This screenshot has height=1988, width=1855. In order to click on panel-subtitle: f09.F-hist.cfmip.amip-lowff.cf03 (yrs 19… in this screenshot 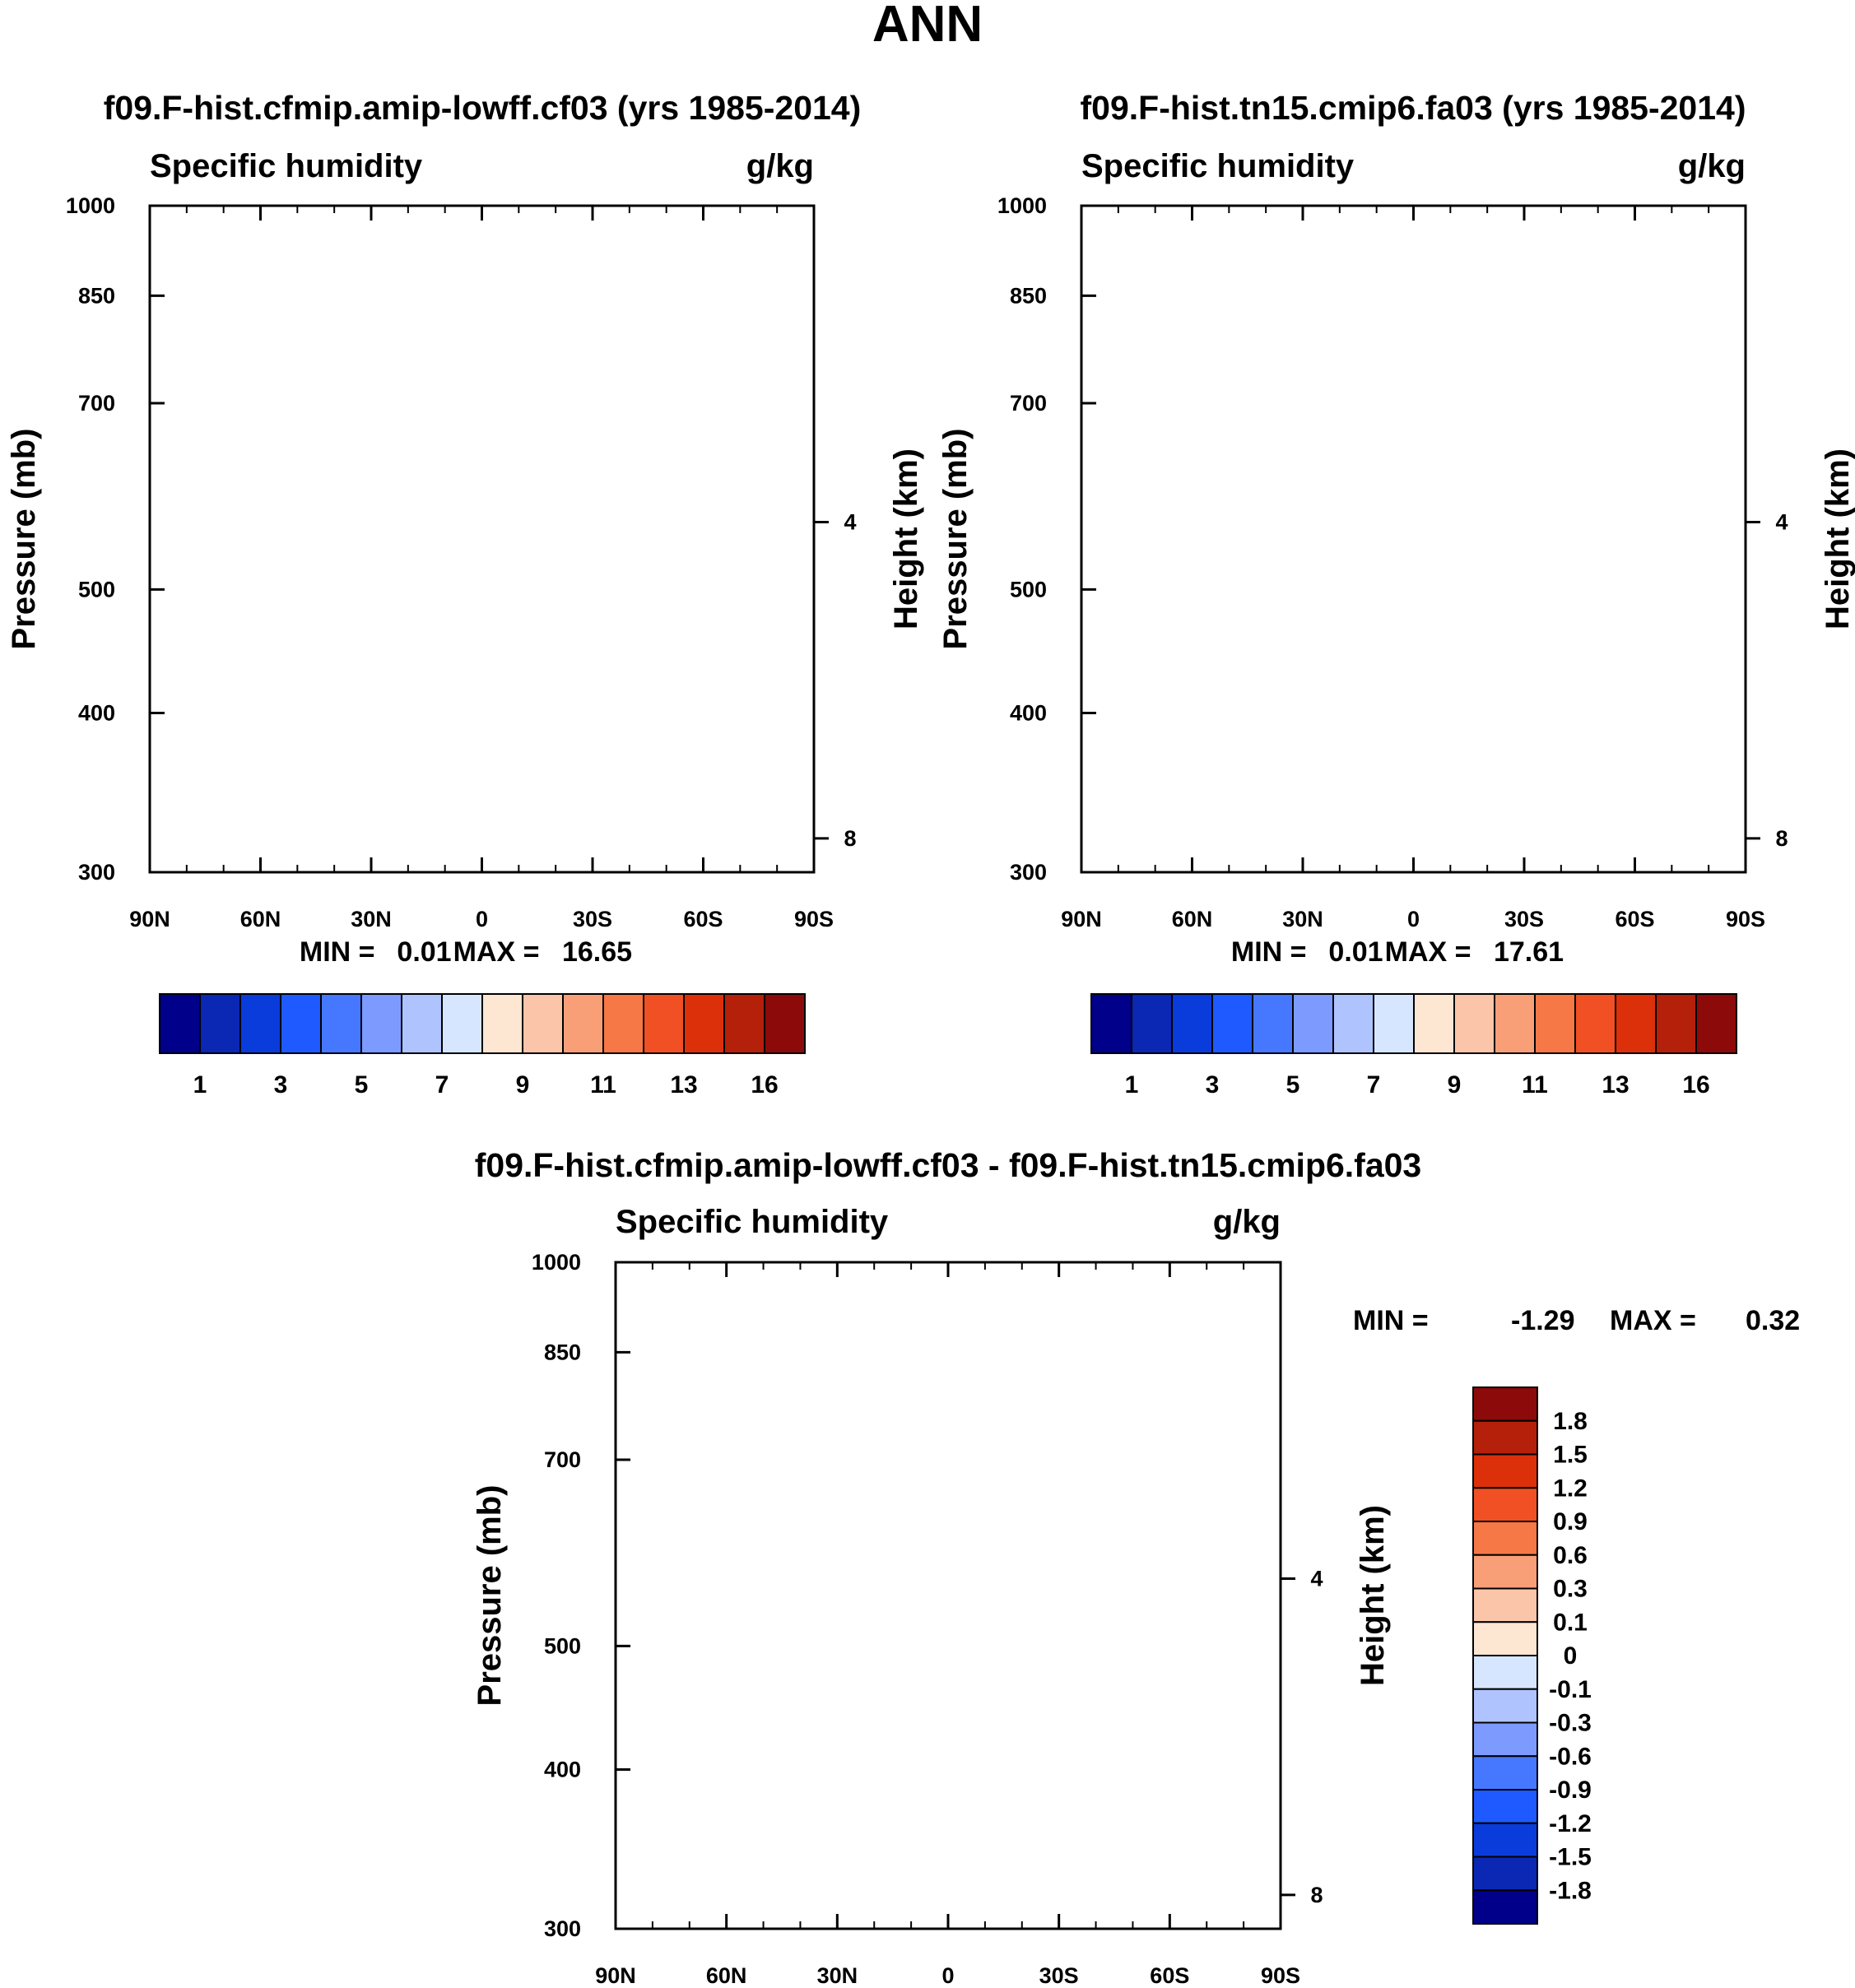, I will do `click(483, 108)`.